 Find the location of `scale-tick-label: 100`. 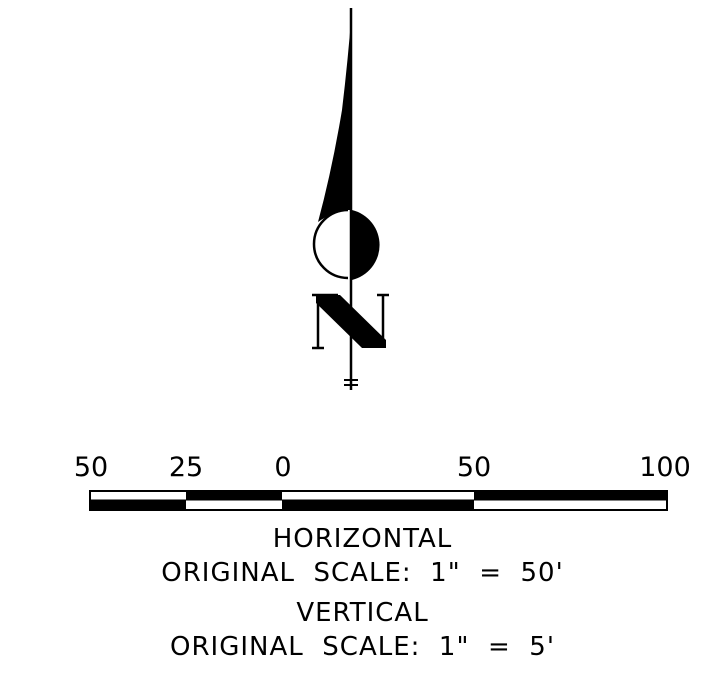

scale-tick-label: 100 is located at coordinates (665, 467).